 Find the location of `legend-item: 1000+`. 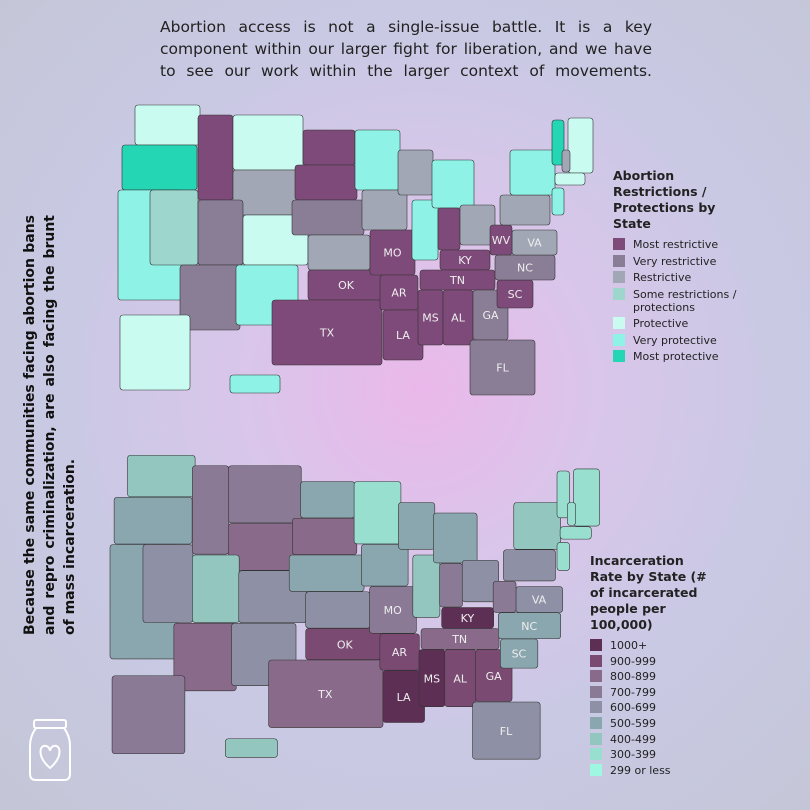

legend-item: 1000+ is located at coordinates (650, 645).